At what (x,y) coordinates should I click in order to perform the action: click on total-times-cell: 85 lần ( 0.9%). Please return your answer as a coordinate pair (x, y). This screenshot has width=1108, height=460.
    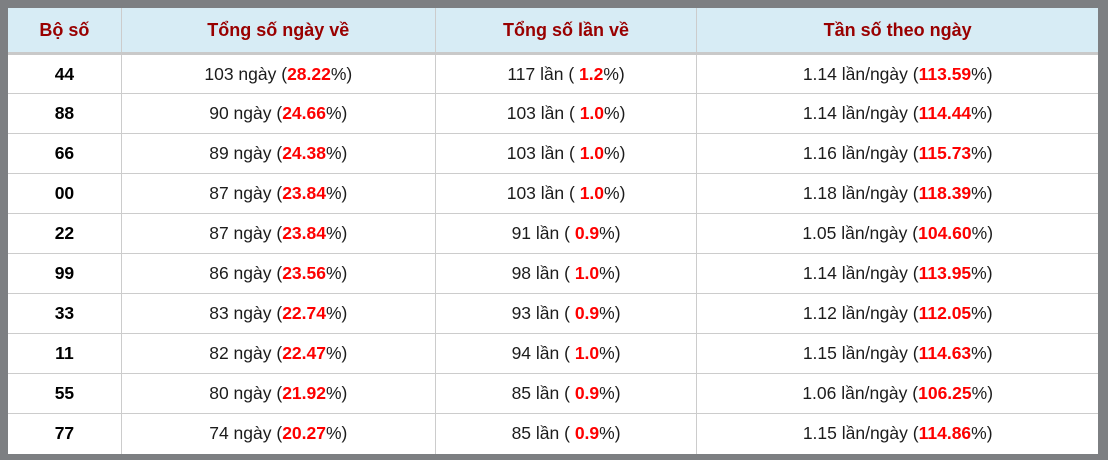
    Looking at the image, I should click on (565, 433).